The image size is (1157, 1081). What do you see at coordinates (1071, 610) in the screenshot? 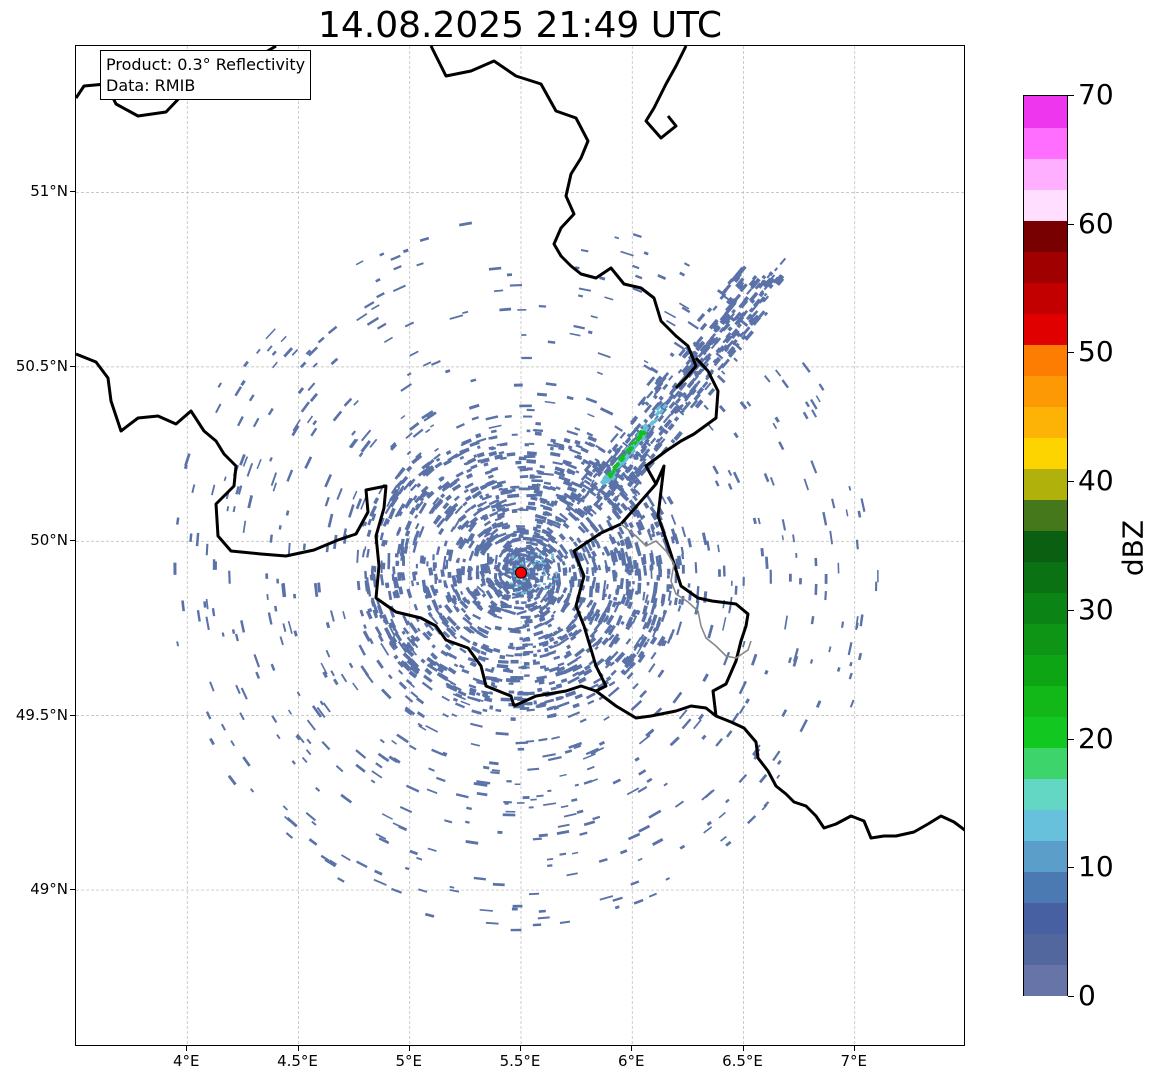
I see `colorbar-tick-mark` at bounding box center [1071, 610].